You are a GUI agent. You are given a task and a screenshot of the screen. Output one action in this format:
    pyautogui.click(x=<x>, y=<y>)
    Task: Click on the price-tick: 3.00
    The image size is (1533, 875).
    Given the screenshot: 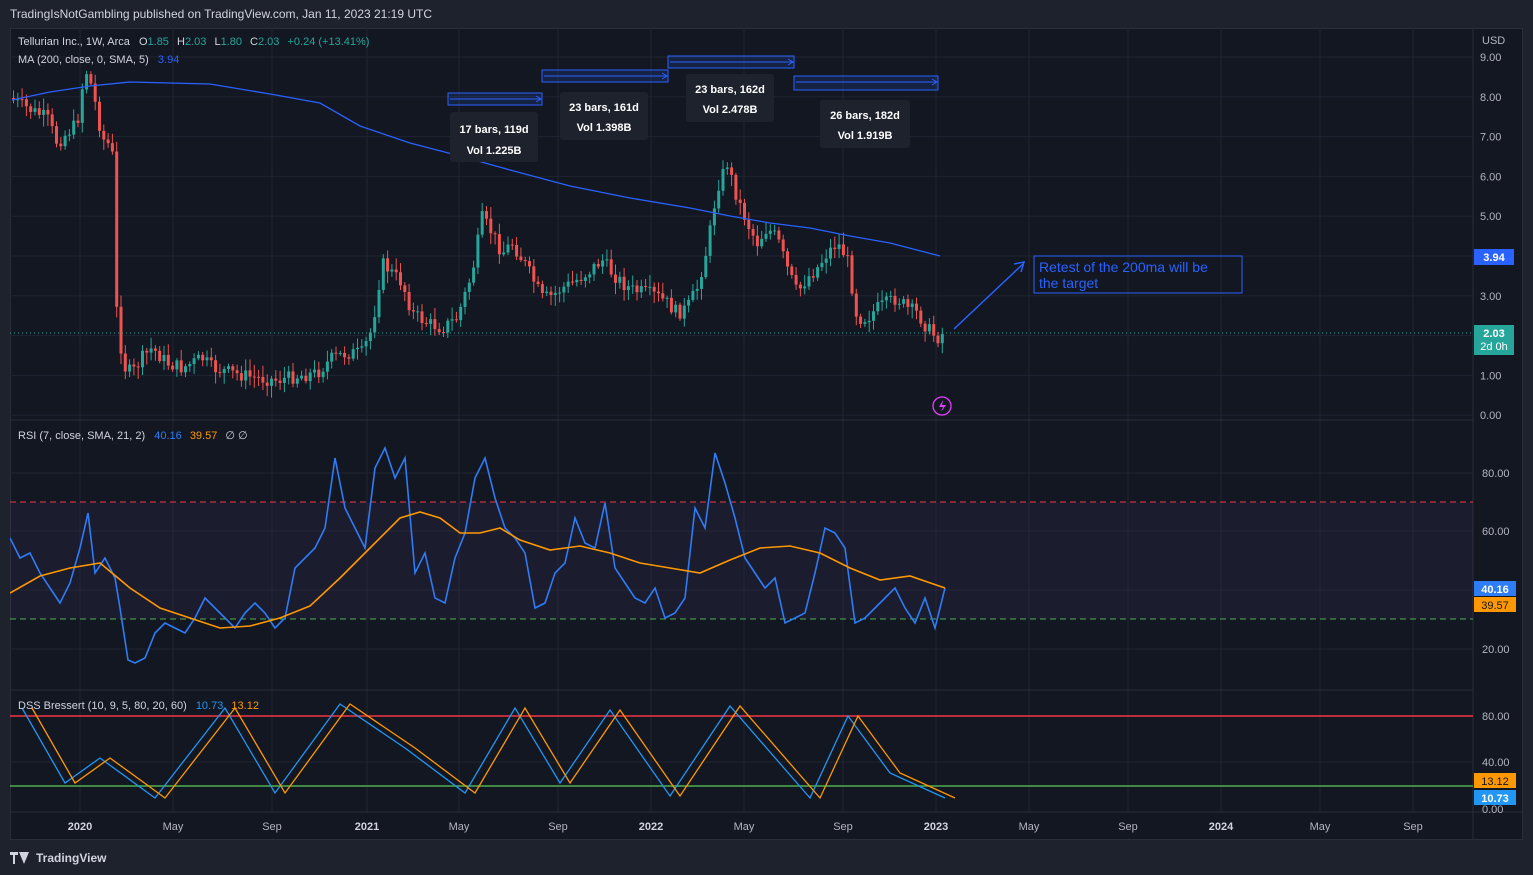 What is the action you would take?
    pyautogui.click(x=1490, y=297)
    